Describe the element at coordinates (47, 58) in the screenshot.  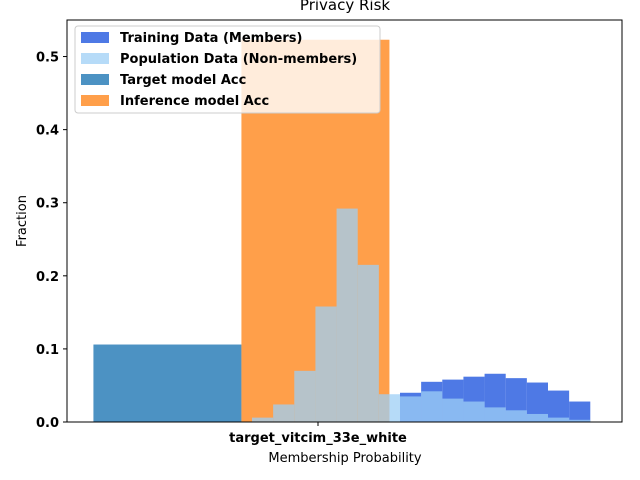
I see `y-tick-label: 0.5` at that location.